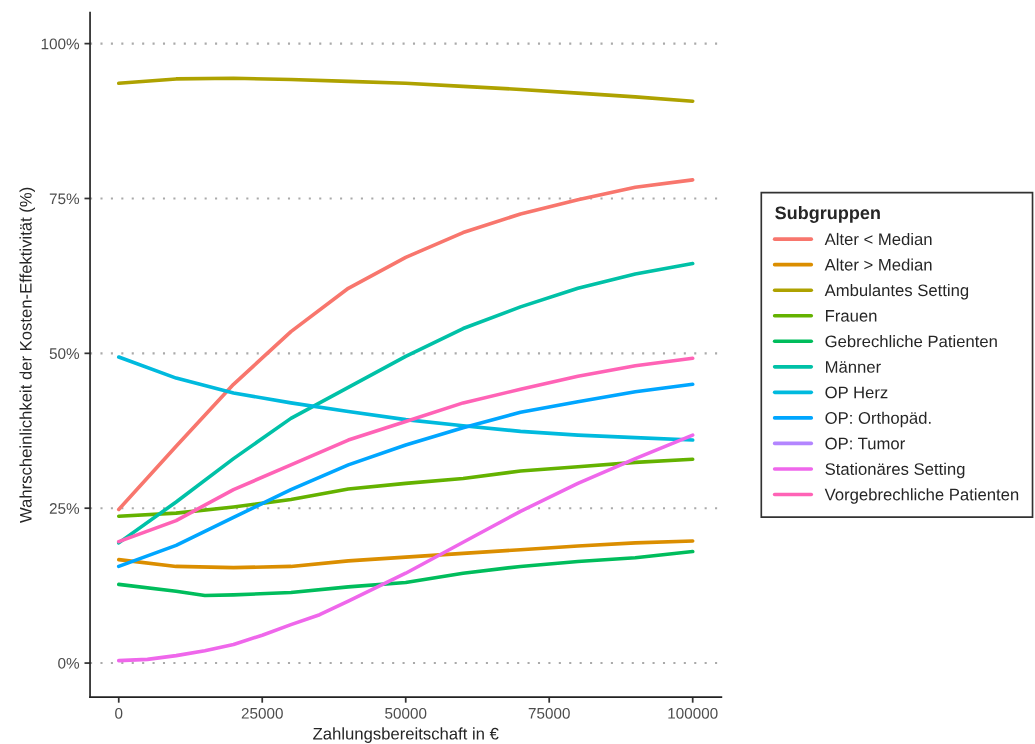 This screenshot has width=1035, height=744. Describe the element at coordinates (911, 341) in the screenshot. I see `legend-label: Gebrechliche Patienten` at that location.